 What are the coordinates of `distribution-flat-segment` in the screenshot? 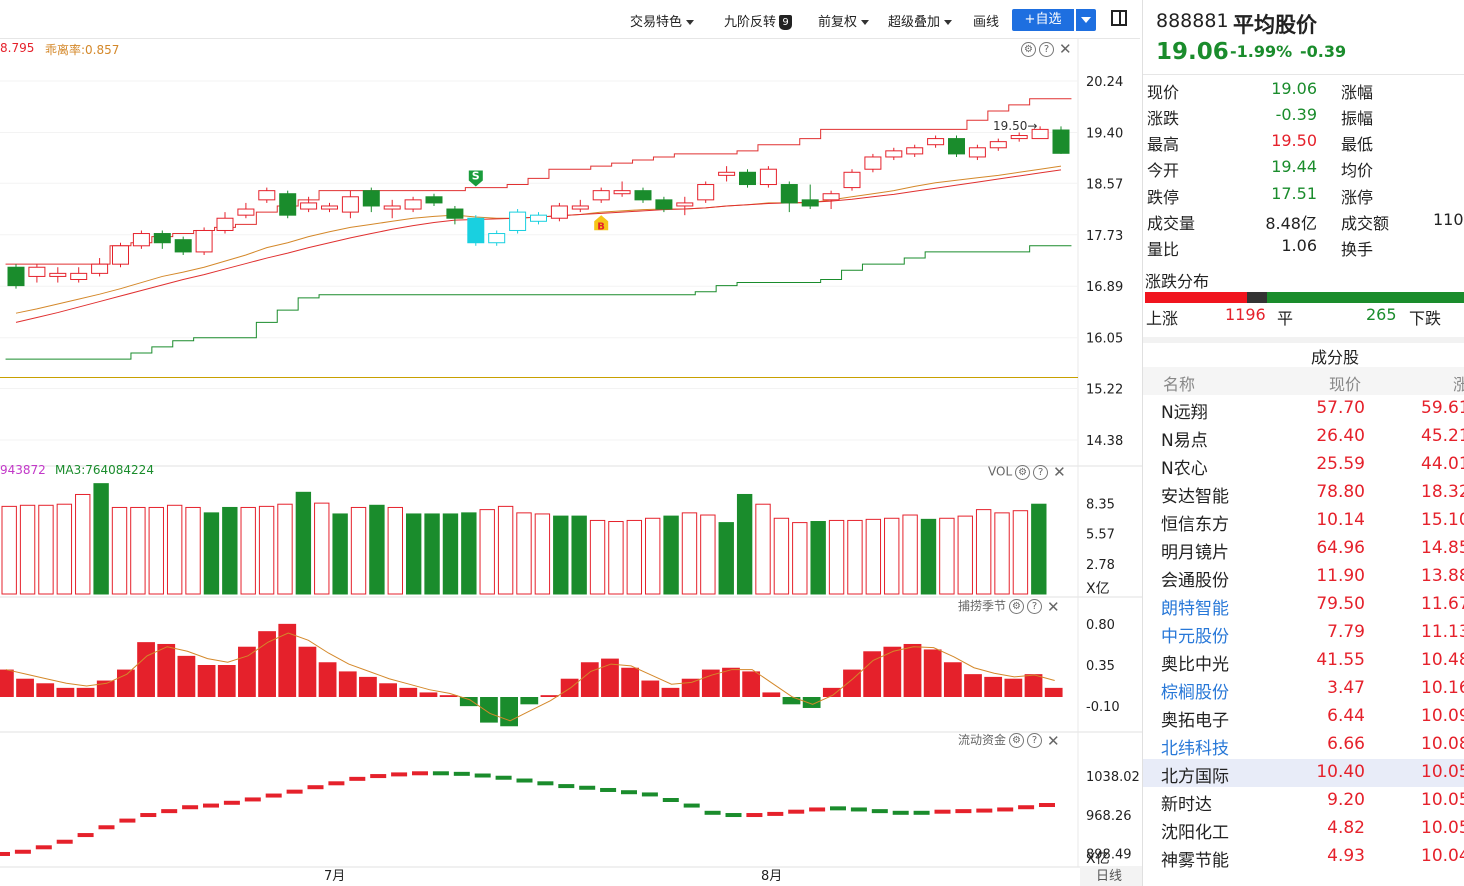 It's located at (1256, 297).